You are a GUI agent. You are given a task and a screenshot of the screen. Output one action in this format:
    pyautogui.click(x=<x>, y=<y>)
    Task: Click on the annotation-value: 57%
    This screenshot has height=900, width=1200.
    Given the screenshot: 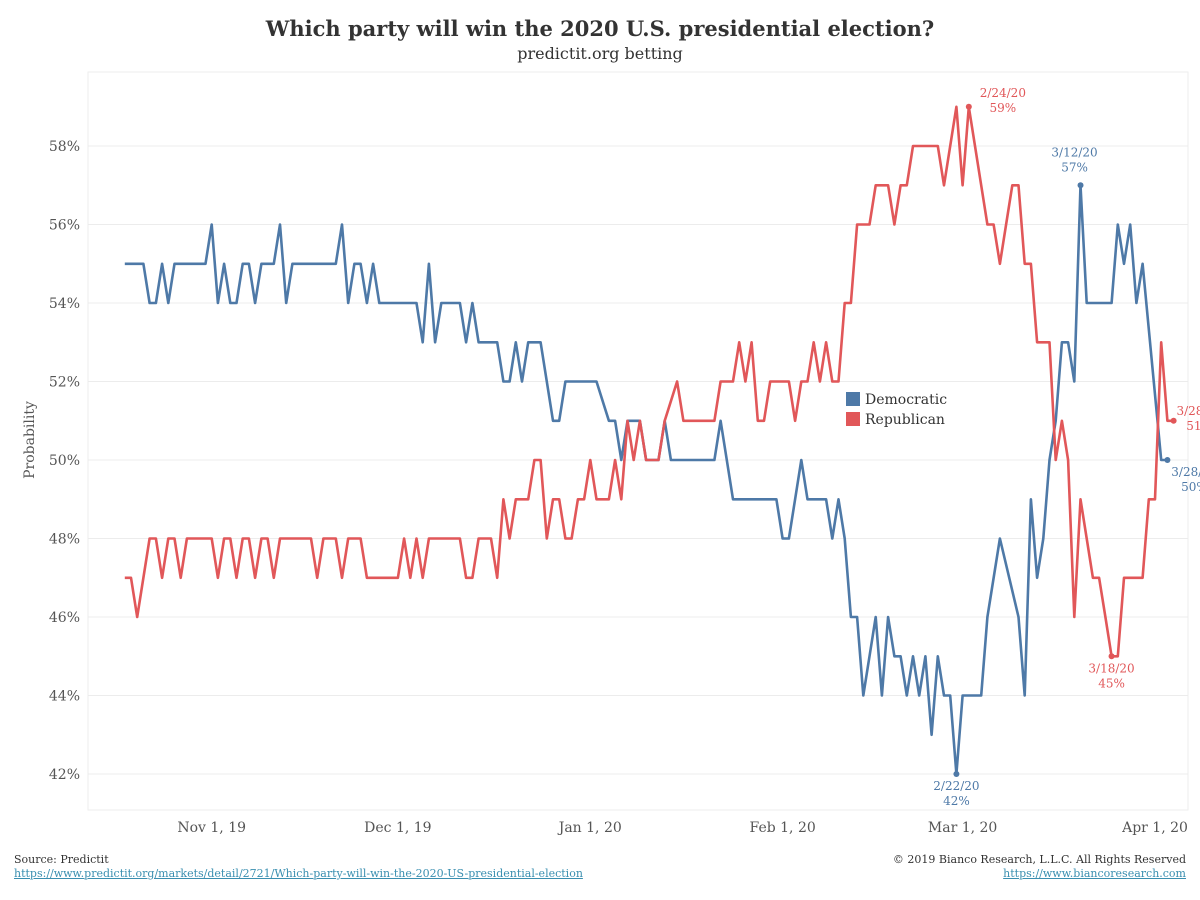 What is the action you would take?
    pyautogui.click(x=1074, y=167)
    